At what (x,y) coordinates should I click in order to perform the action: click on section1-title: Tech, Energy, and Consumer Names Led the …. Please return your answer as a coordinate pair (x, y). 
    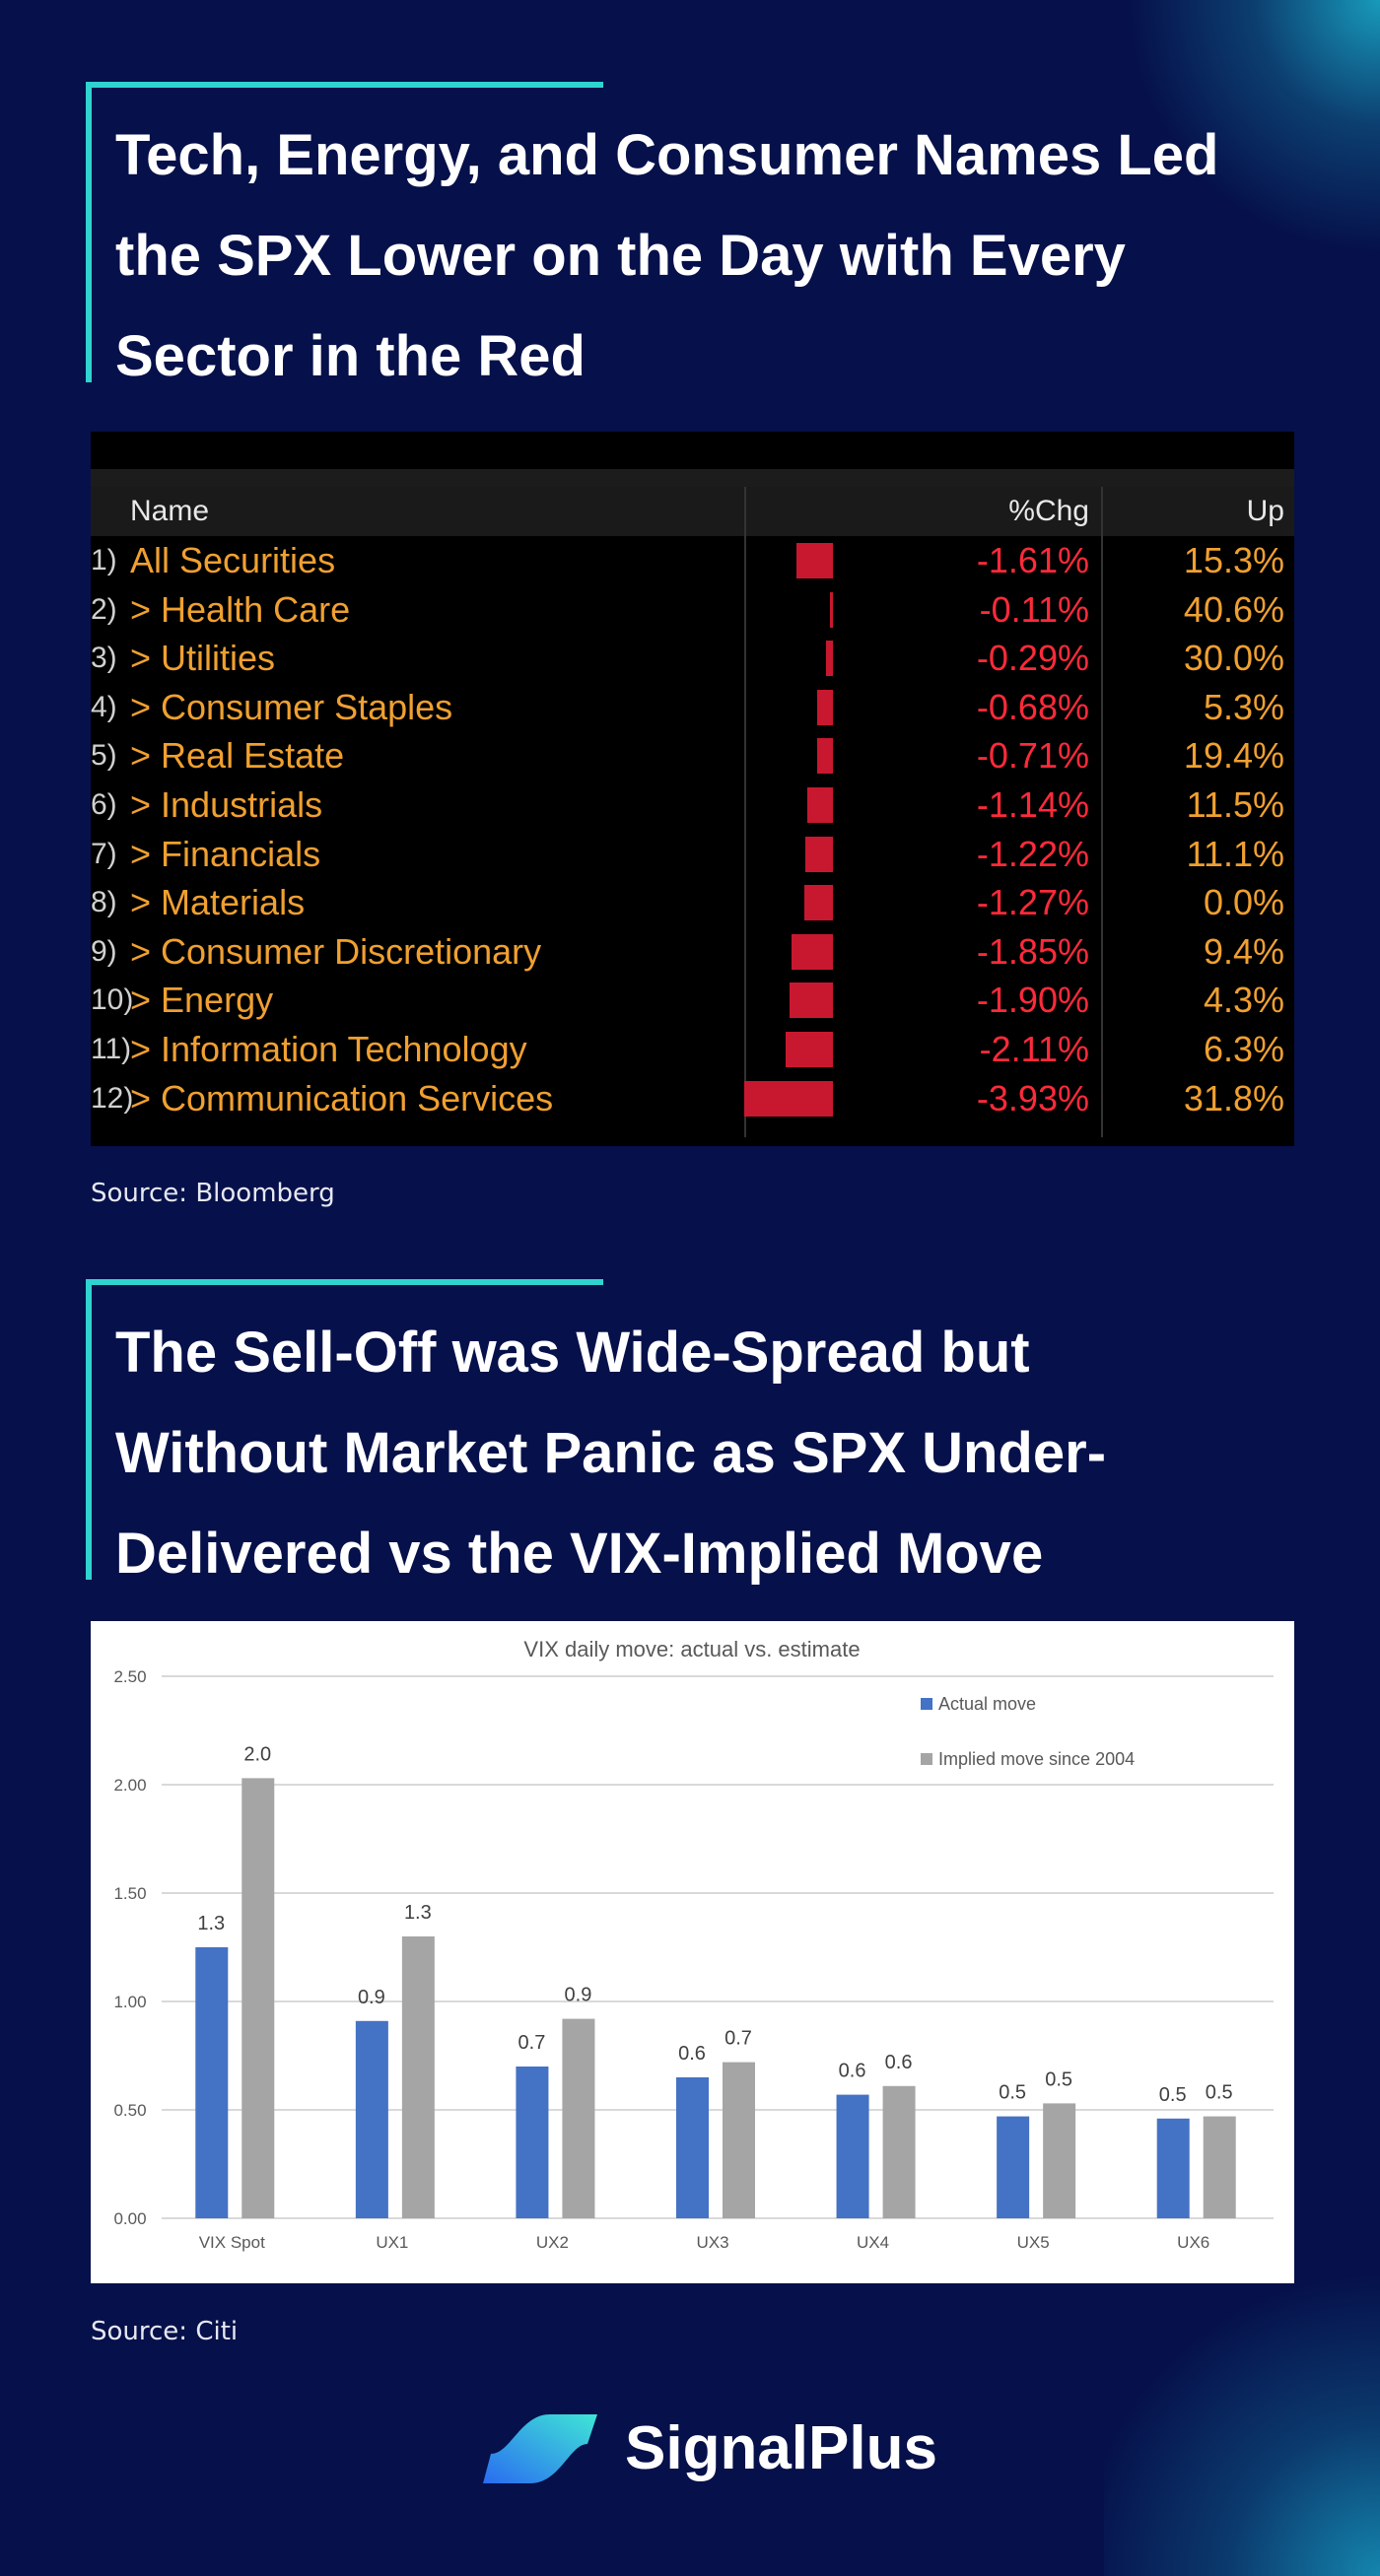
    Looking at the image, I should click on (692, 235).